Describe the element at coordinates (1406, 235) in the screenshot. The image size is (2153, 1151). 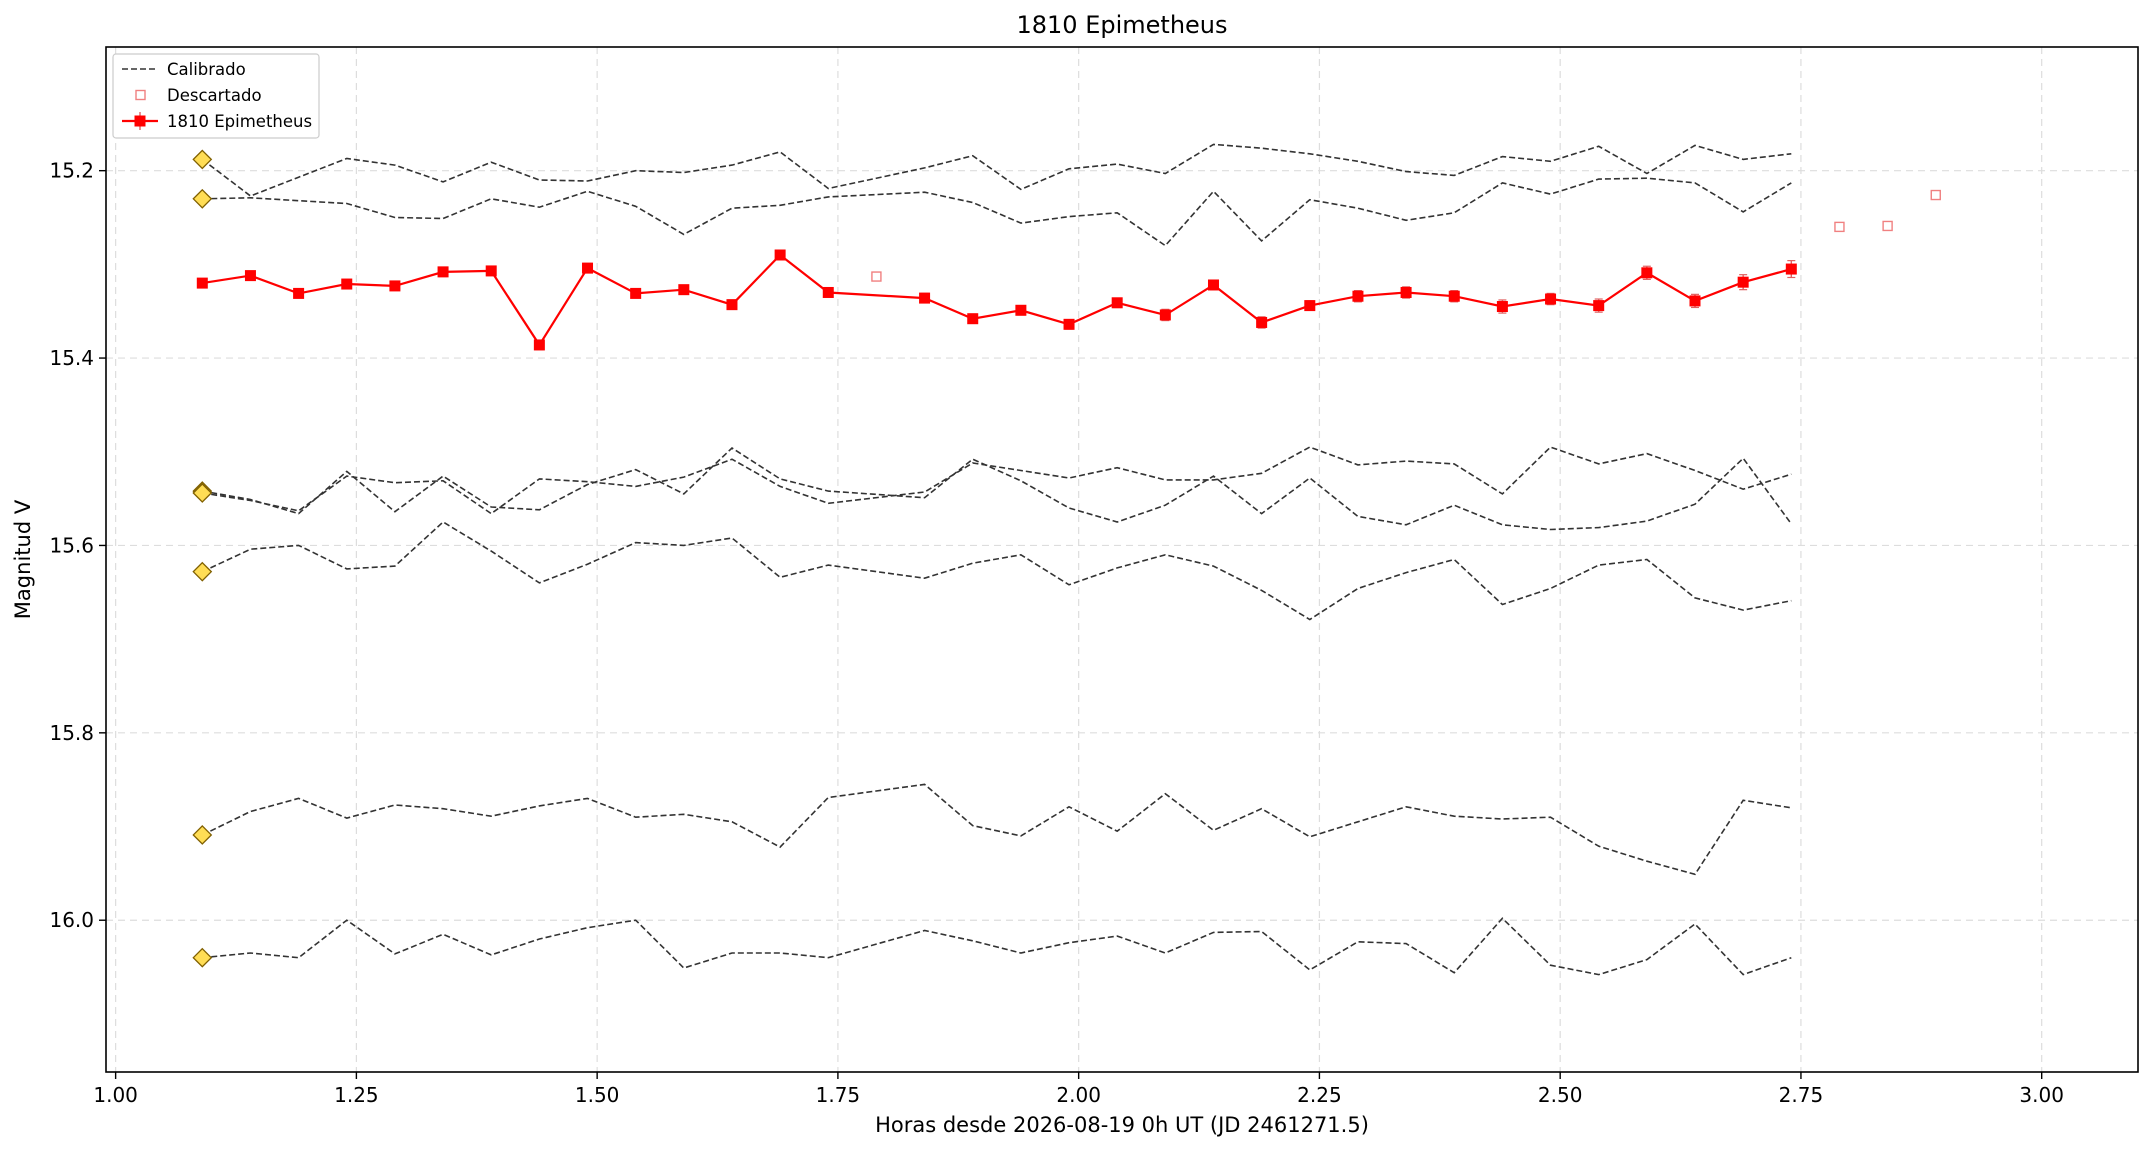
I see `discarded-points-group` at that location.